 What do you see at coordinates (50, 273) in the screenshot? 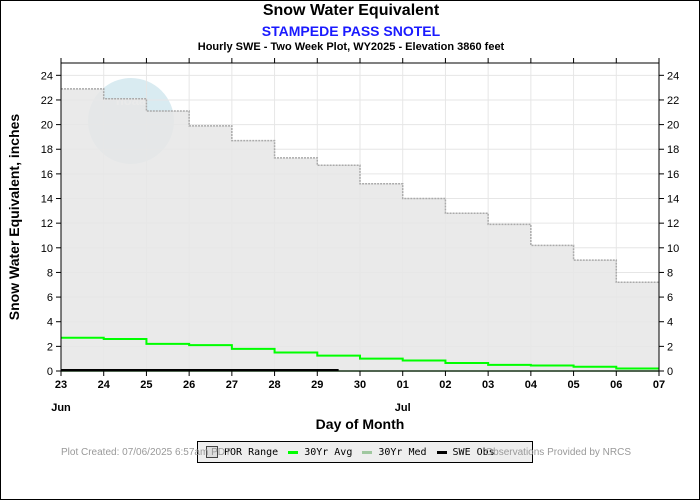
I see `y-tick-label: 8` at bounding box center [50, 273].